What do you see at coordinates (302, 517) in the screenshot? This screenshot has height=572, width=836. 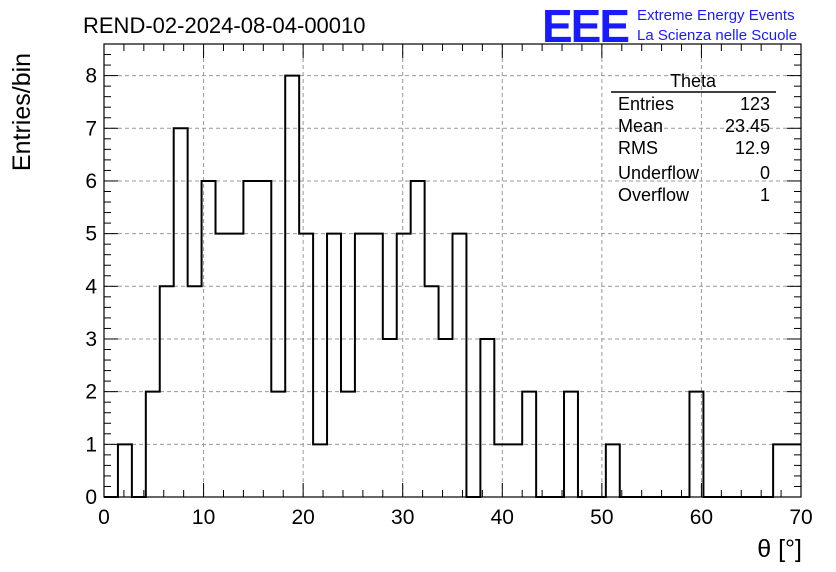 I see `x-tick-label: 20` at bounding box center [302, 517].